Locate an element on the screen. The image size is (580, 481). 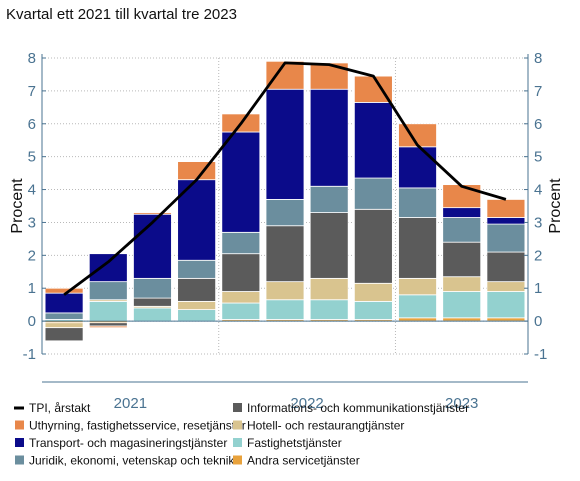
y-tick-label-right: 7 is located at coordinates (538, 91).